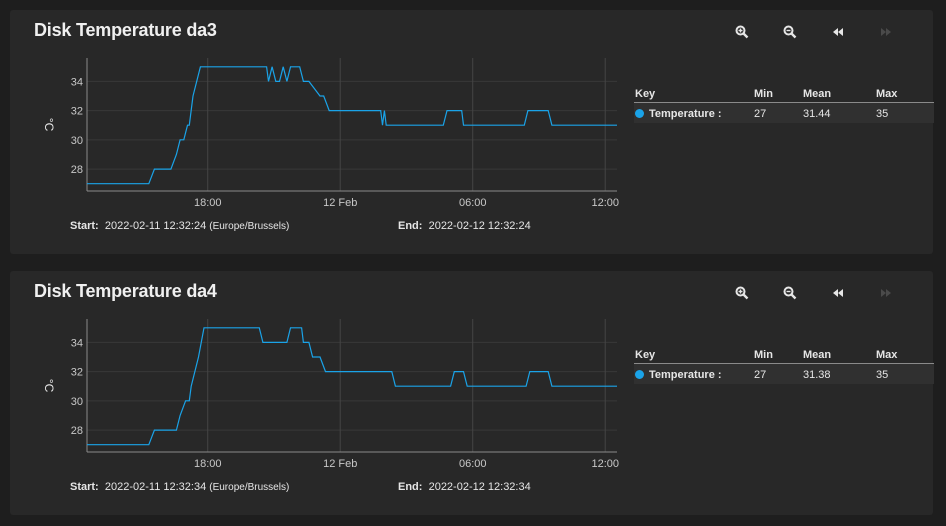 This screenshot has height=526, width=946. I want to click on start-value: 2022-02-11 12:32:24, so click(155, 226).